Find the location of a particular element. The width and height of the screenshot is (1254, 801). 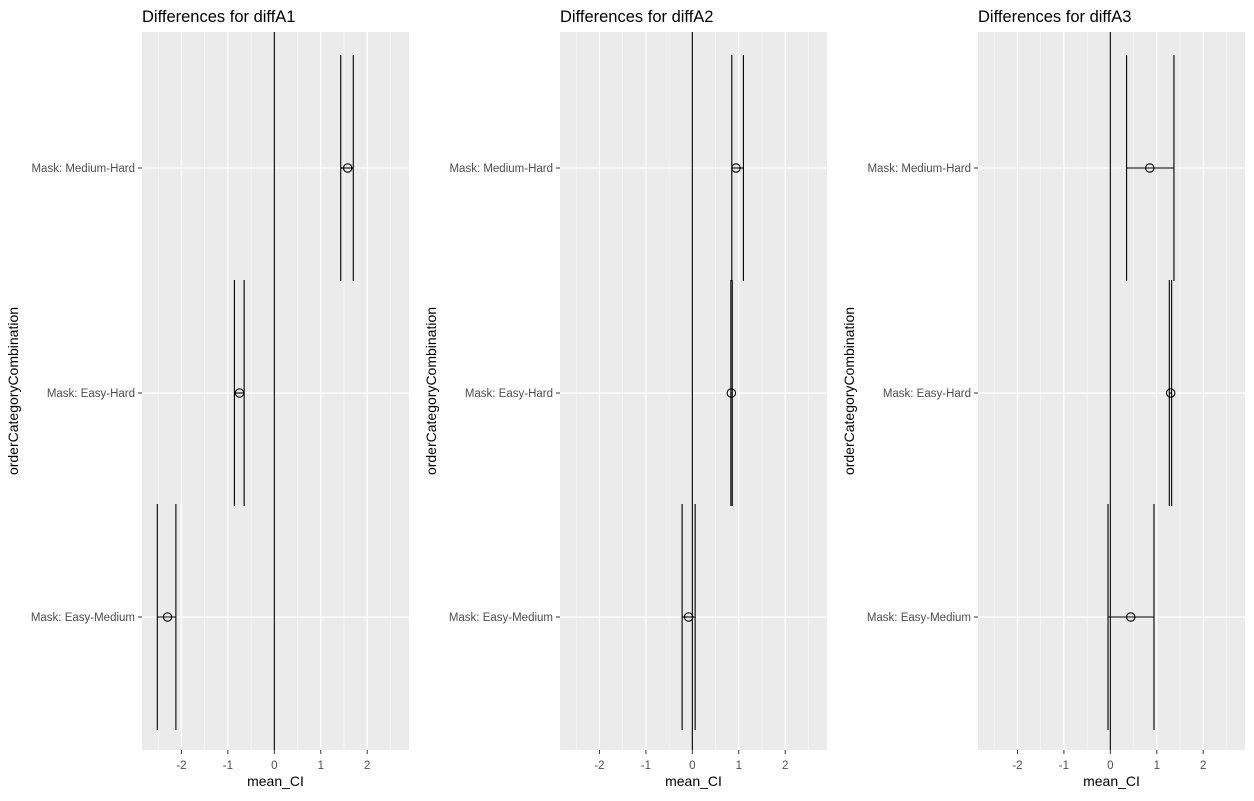

panel-title: Differences for diffA1 is located at coordinates (218, 17).